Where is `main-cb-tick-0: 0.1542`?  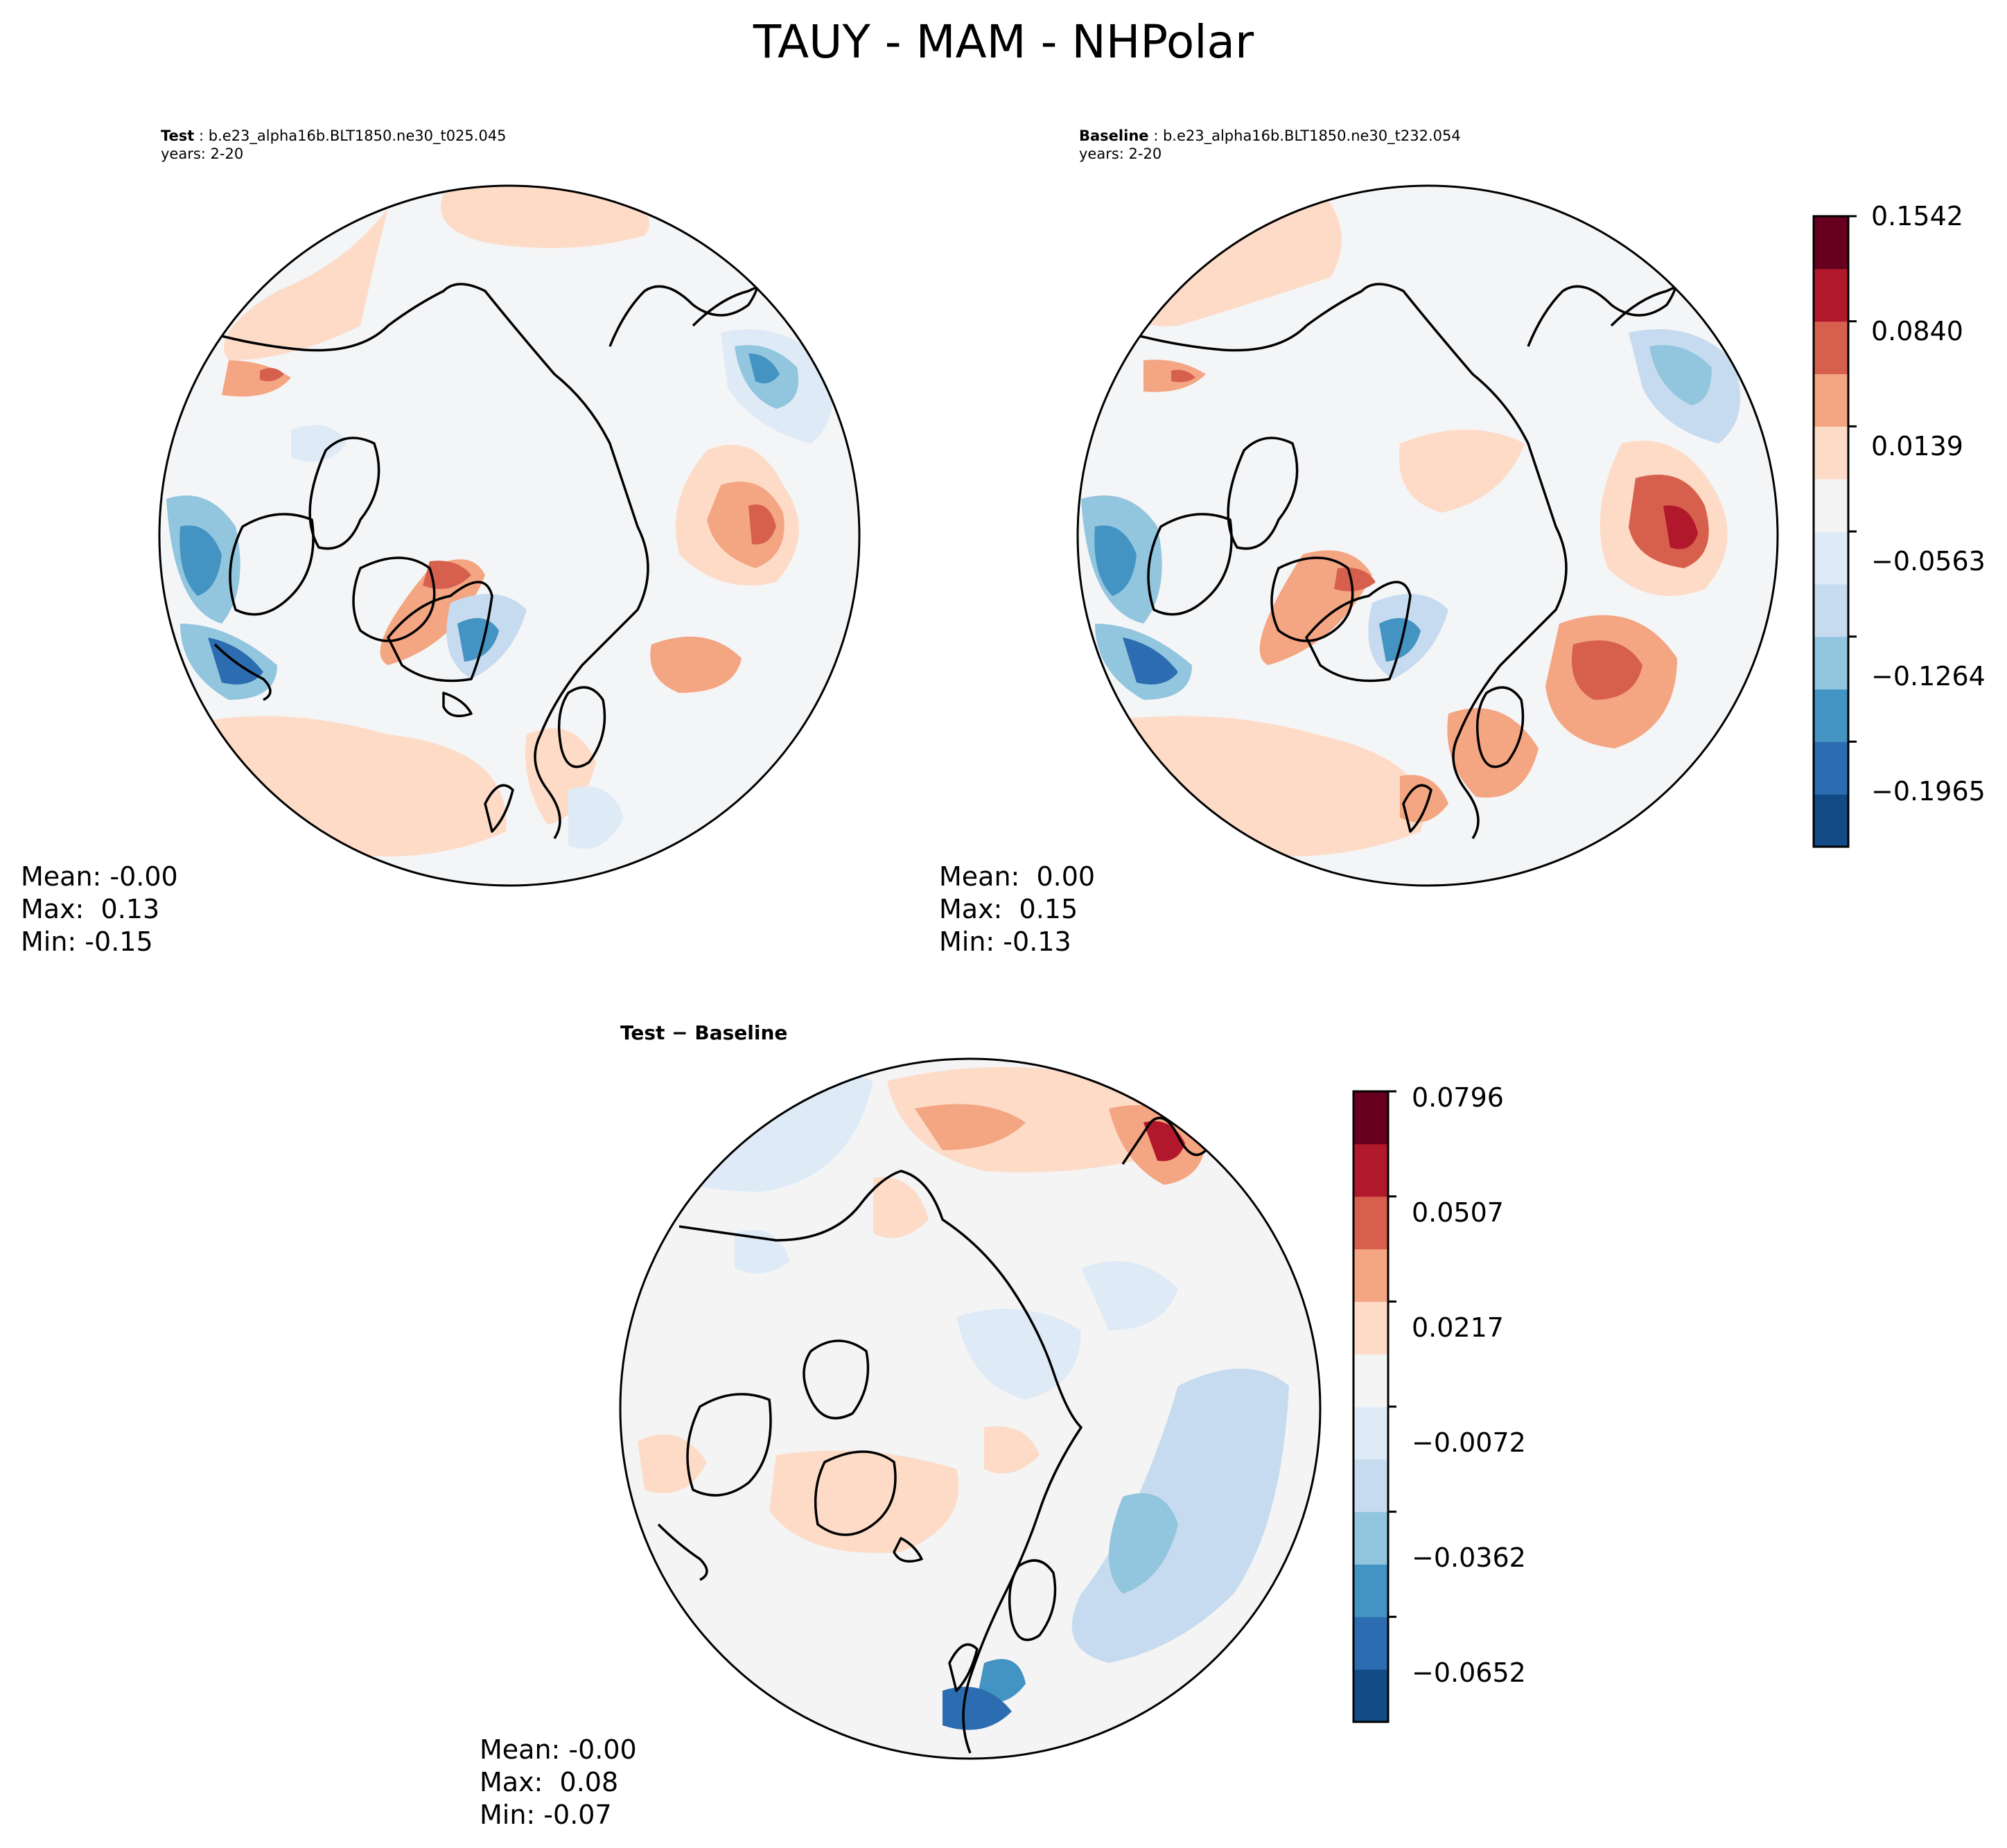
main-cb-tick-0: 0.1542 is located at coordinates (1917, 216).